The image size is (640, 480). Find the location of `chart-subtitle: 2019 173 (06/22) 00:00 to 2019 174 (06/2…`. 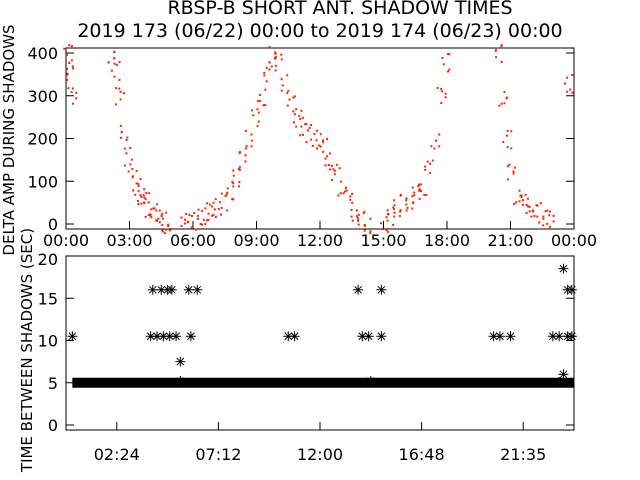

chart-subtitle: 2019 173 (06/22) 00:00 to 2019 174 (06/2… is located at coordinates (319, 31).